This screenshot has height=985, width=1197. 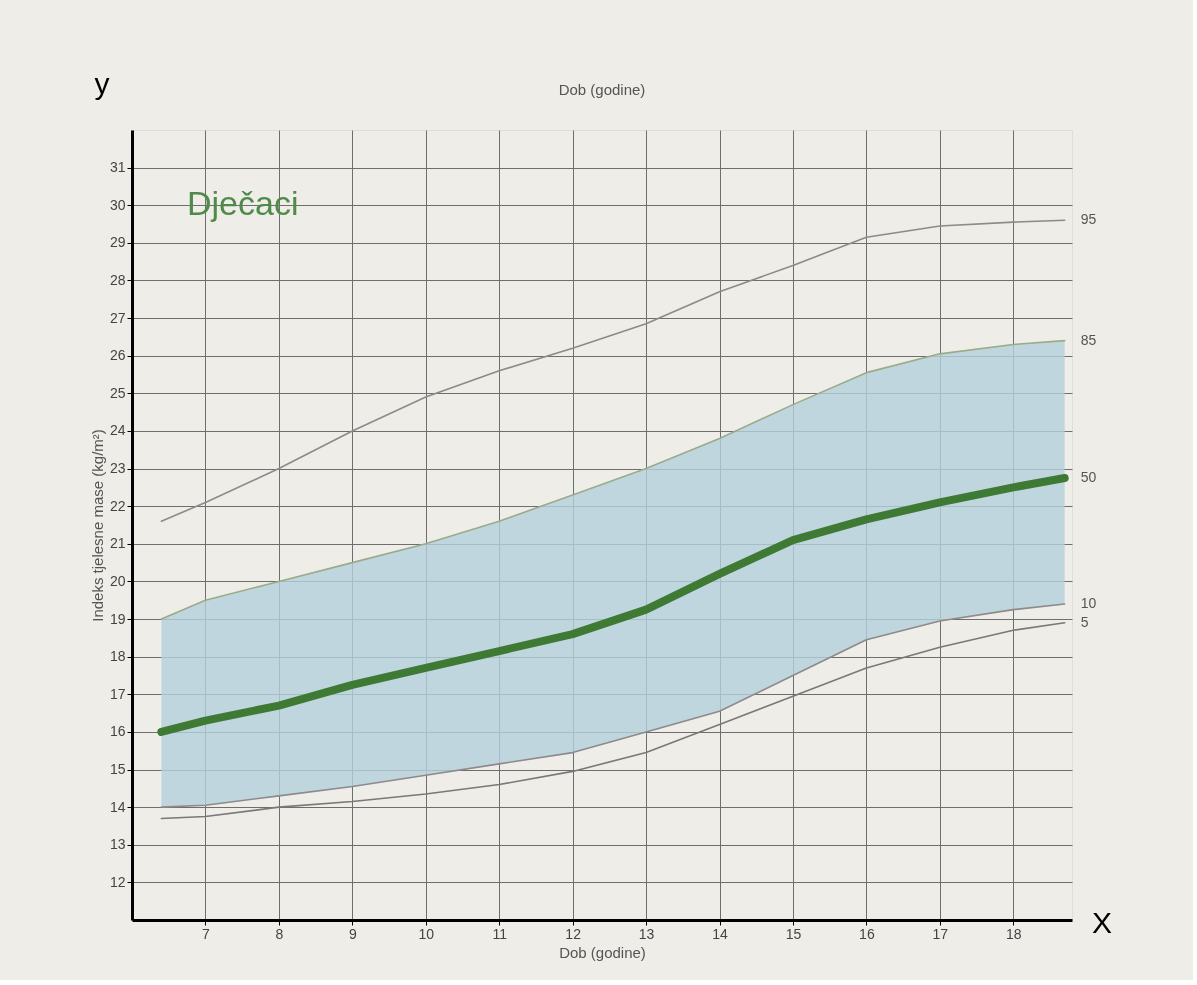 I want to click on x-tick-label: 7, so click(x=206, y=933).